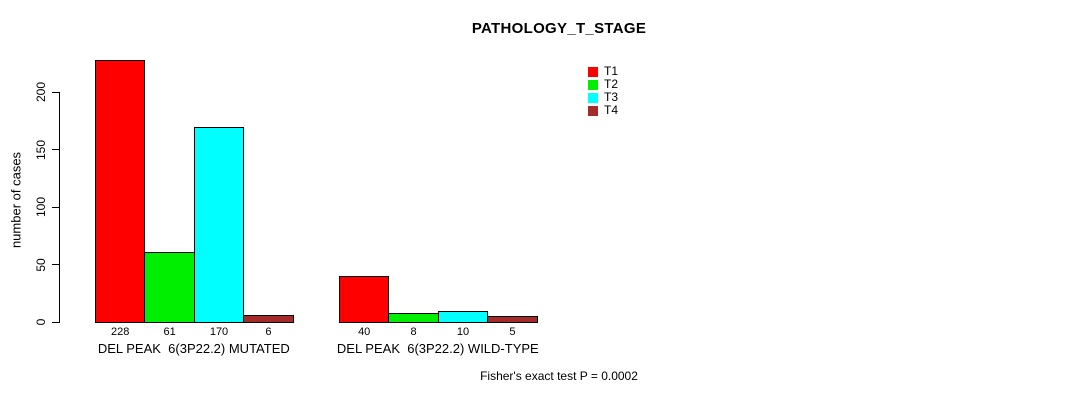 The width and height of the screenshot is (1090, 400). I want to click on legend-swatch-t4, so click(593, 110).